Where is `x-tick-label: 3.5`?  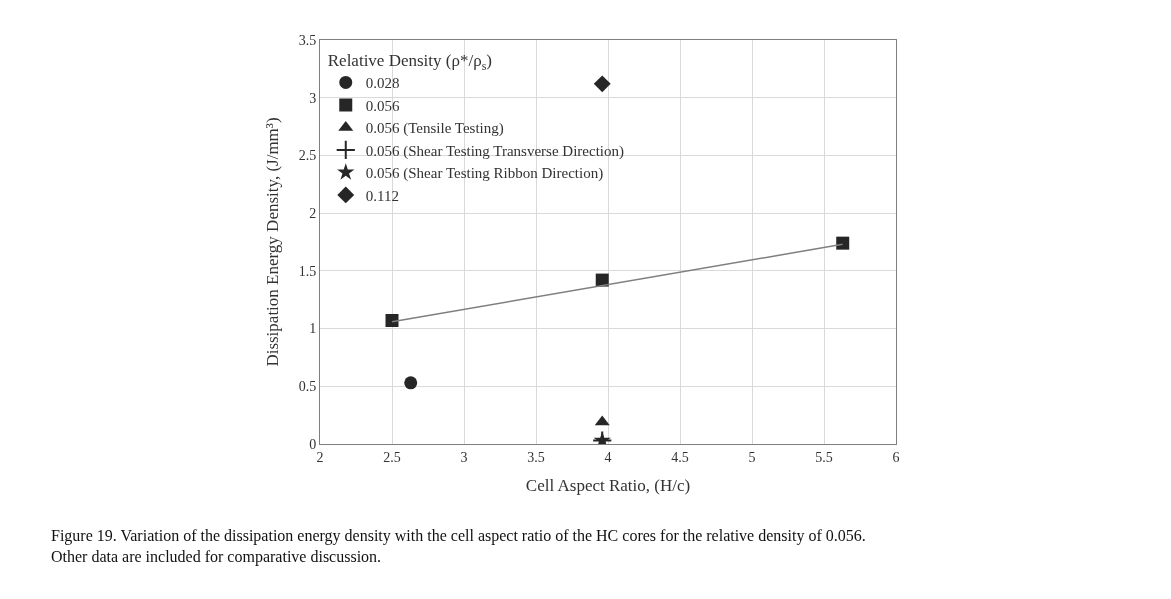
x-tick-label: 3.5 is located at coordinates (536, 457).